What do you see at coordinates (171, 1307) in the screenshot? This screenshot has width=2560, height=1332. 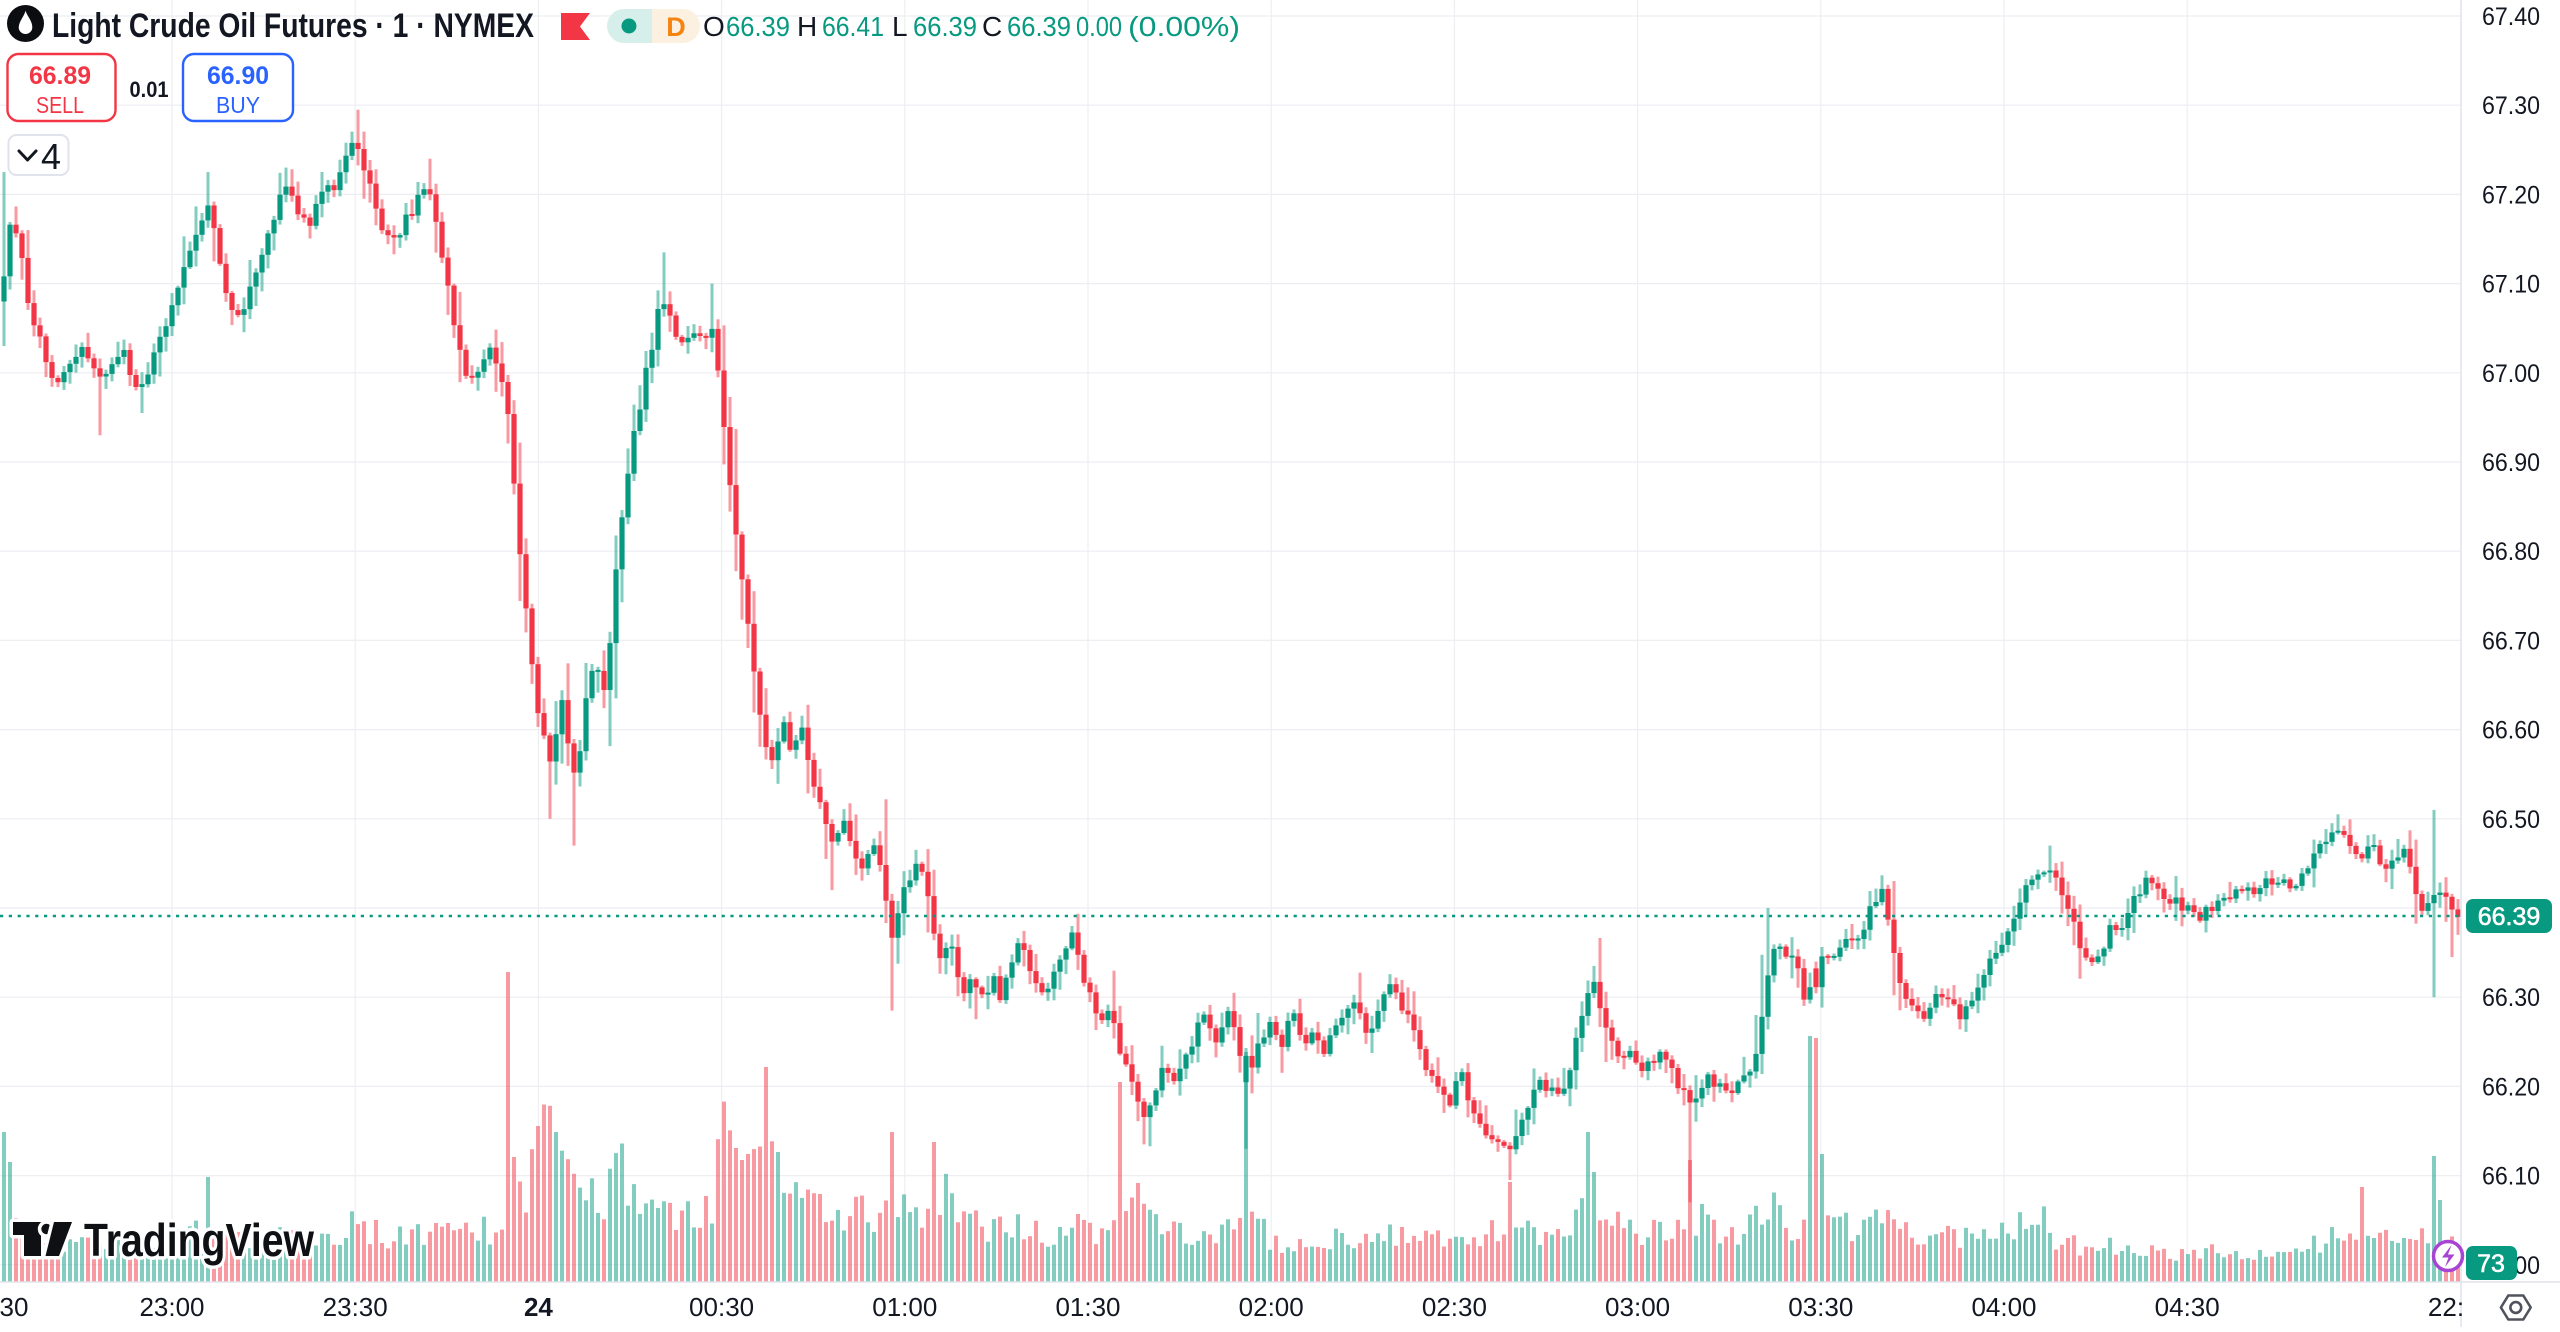 I see `svg-text: 23:00` at bounding box center [171, 1307].